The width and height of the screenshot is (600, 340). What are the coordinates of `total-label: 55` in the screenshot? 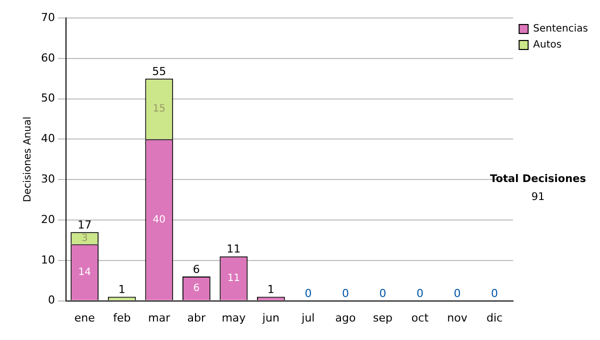 It's located at (159, 71).